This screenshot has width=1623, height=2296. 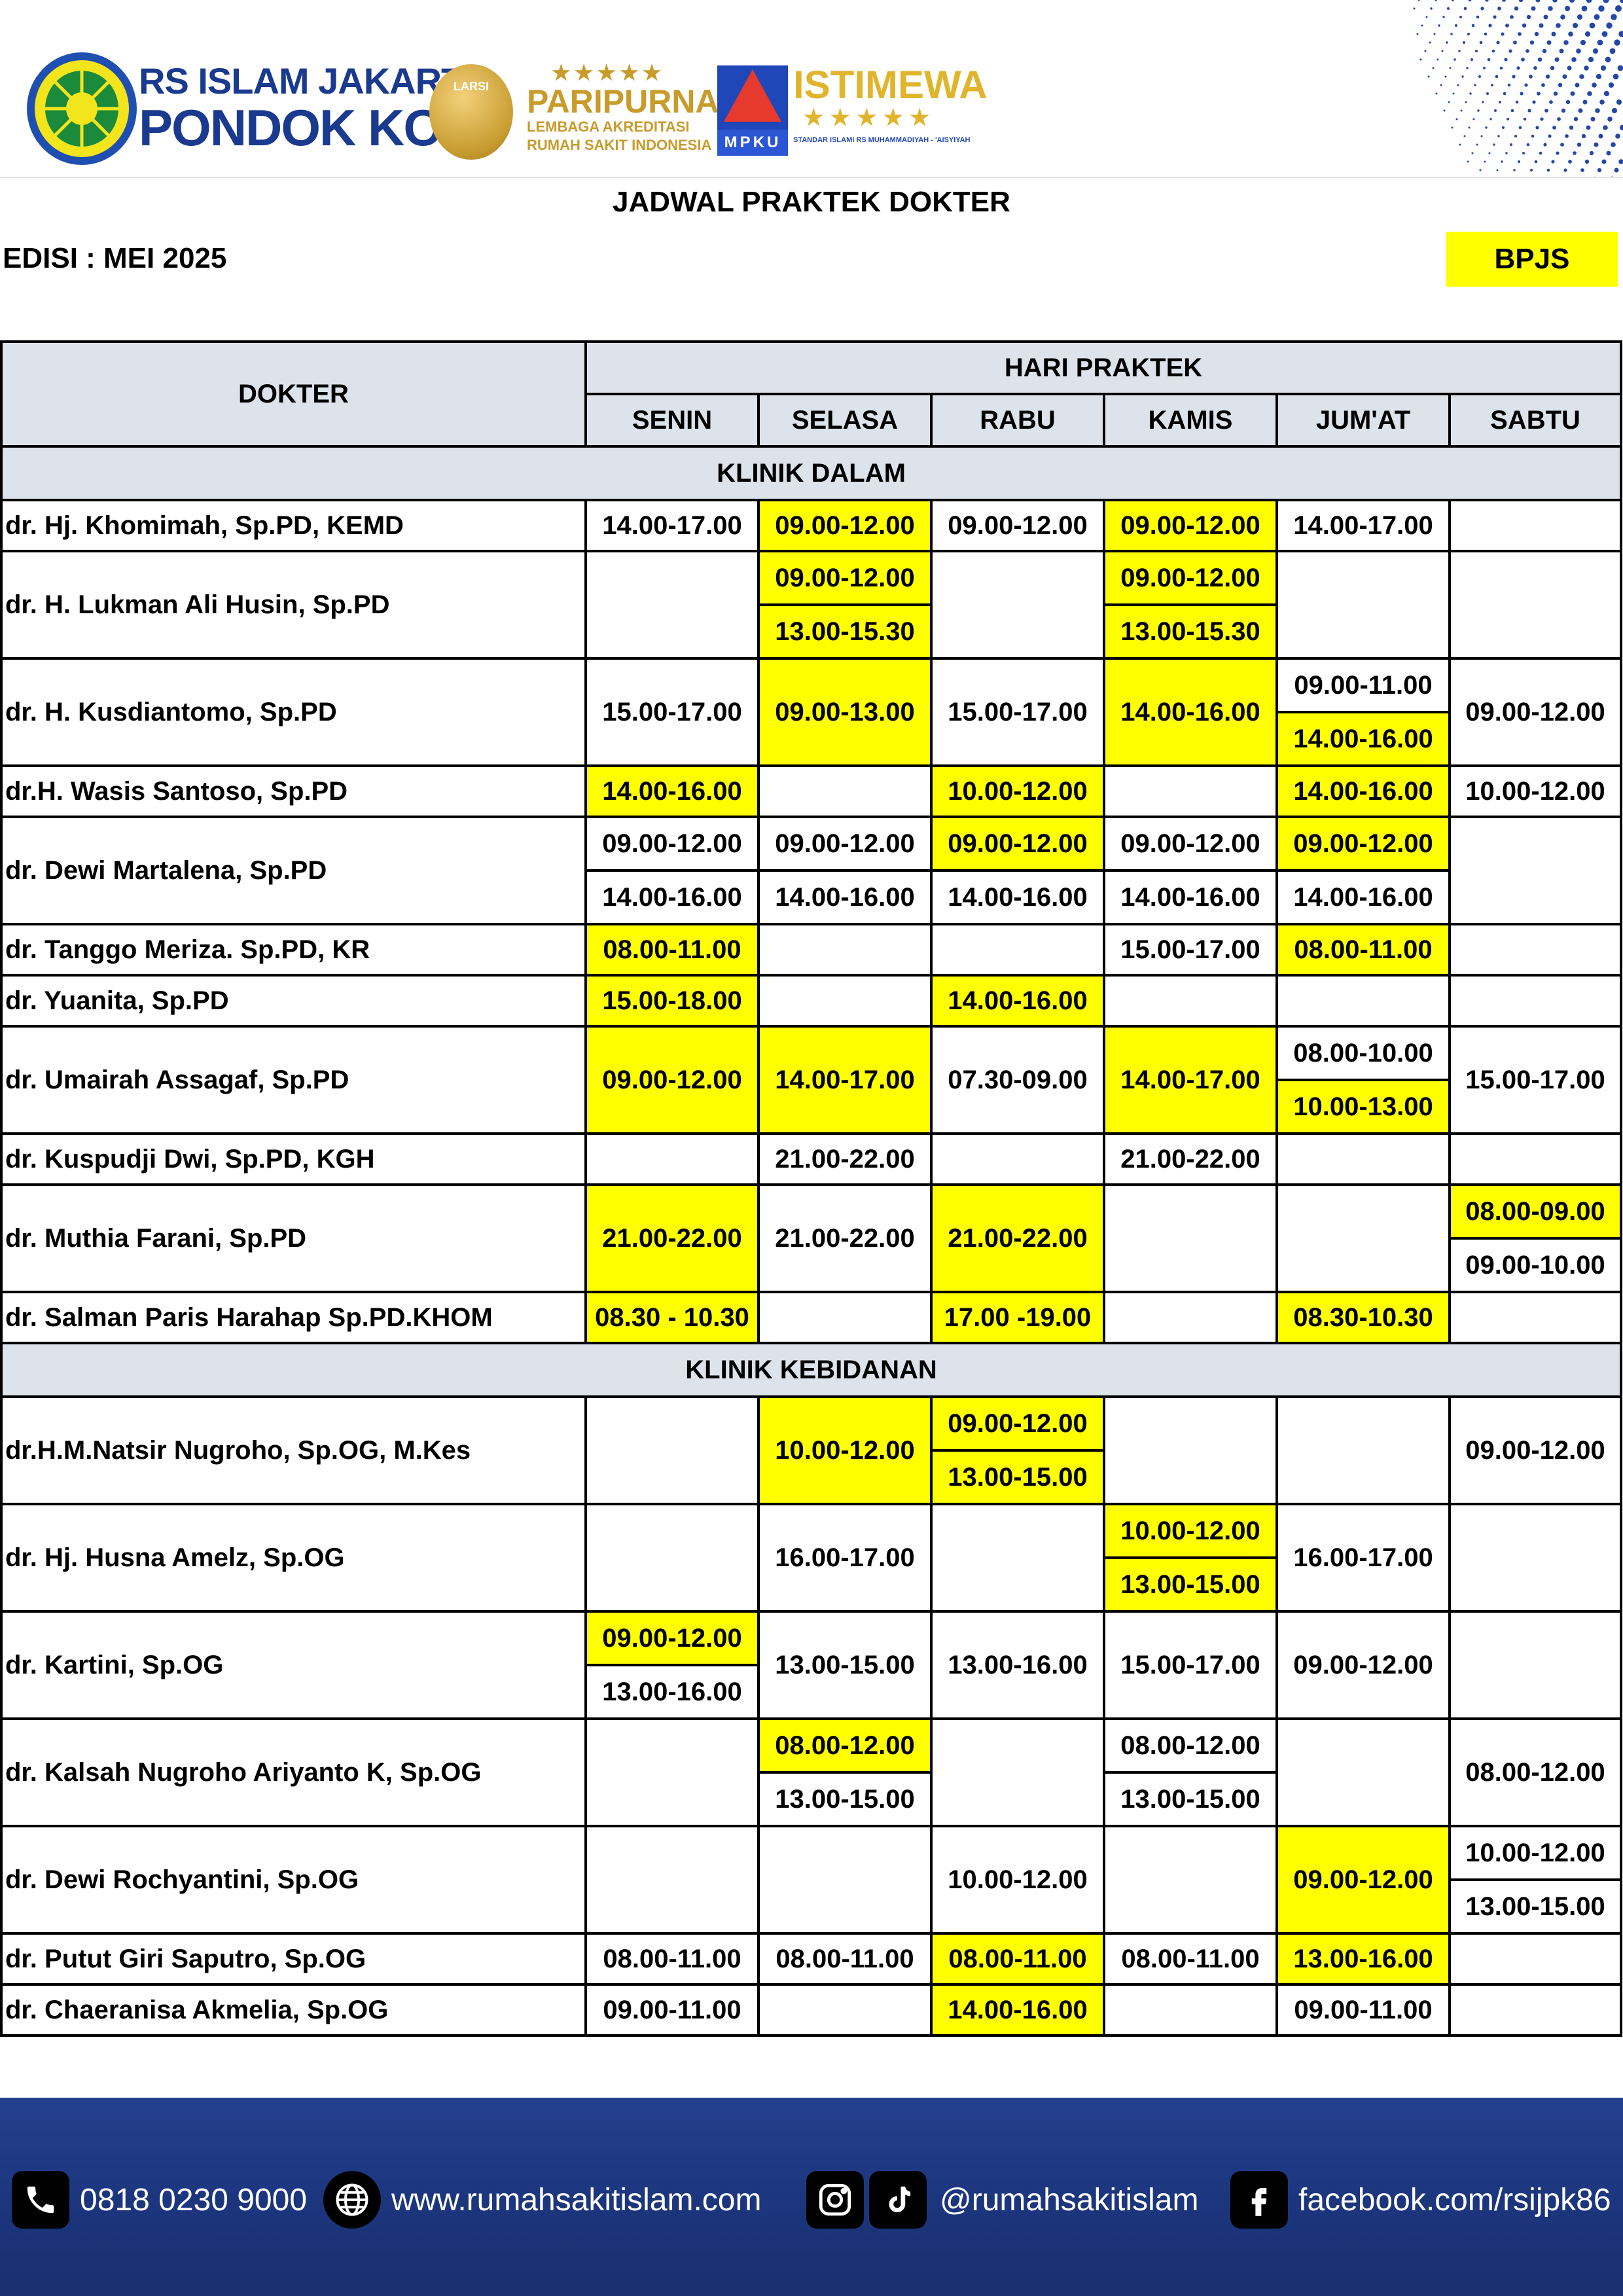 I want to click on section-title: KLINIK KEBIDANAN, so click(x=811, y=1370).